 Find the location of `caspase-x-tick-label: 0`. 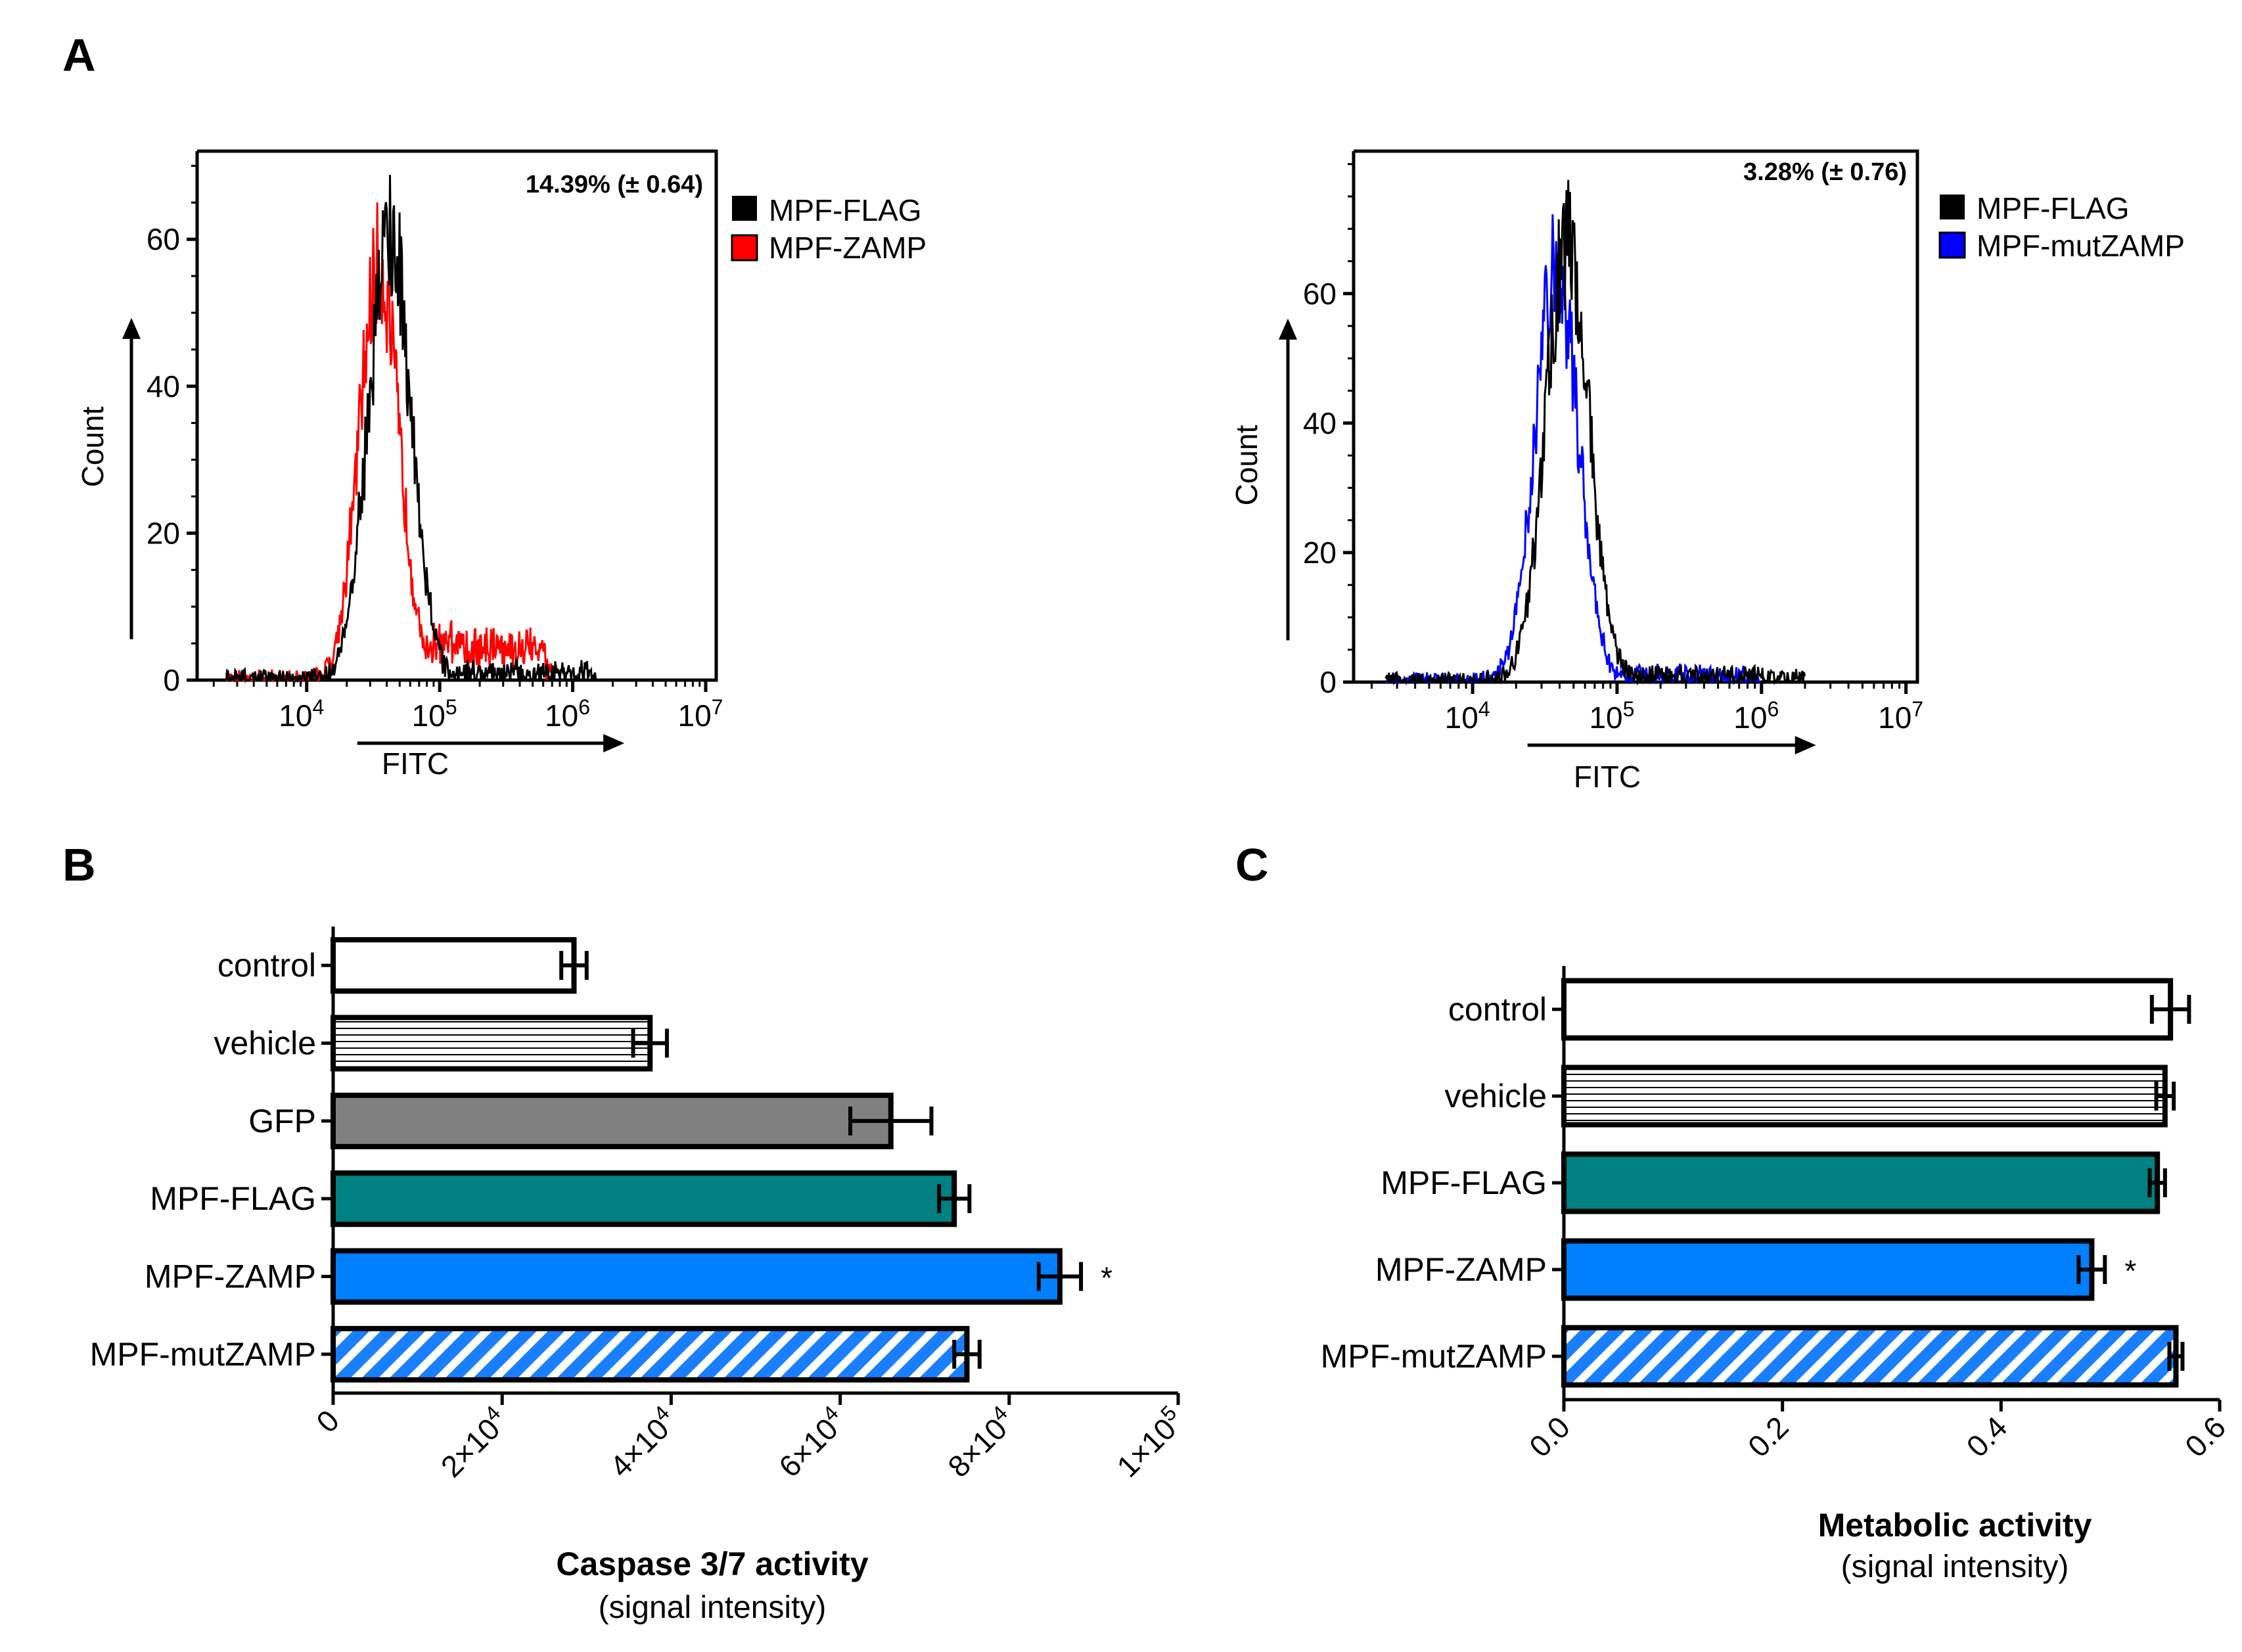

caspase-x-tick-label: 0 is located at coordinates (327, 1421).